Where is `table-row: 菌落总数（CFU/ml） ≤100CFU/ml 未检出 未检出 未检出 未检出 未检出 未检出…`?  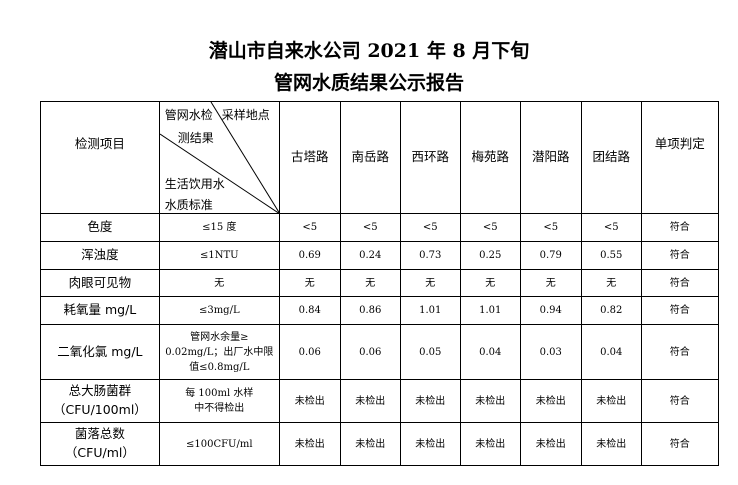 table-row: 菌落总数（CFU/ml） ≤100CFU/ml 未检出 未检出 未检出 未检出 未检出 未检出… is located at coordinates (379, 444).